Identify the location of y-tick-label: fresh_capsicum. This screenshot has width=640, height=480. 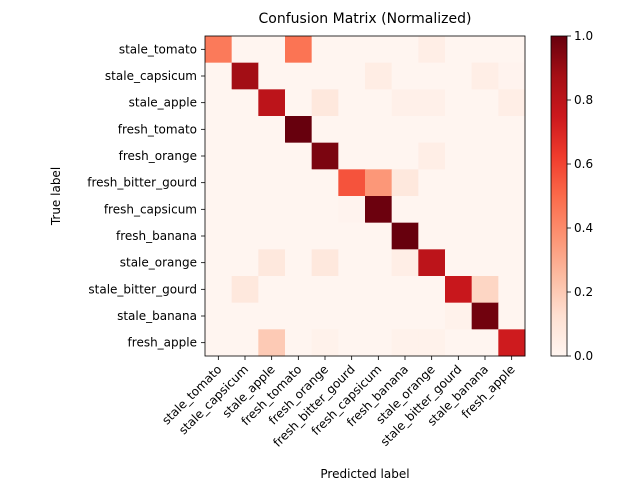
(150, 209).